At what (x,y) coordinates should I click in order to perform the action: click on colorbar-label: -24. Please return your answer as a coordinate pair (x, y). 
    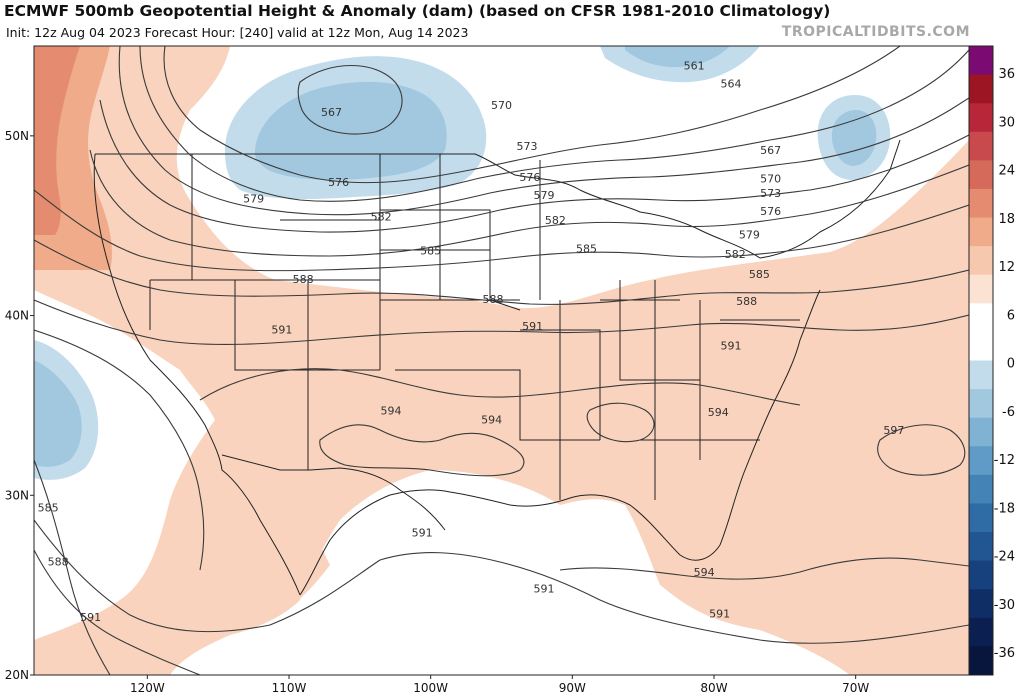
    Looking at the image, I should click on (1004, 557).